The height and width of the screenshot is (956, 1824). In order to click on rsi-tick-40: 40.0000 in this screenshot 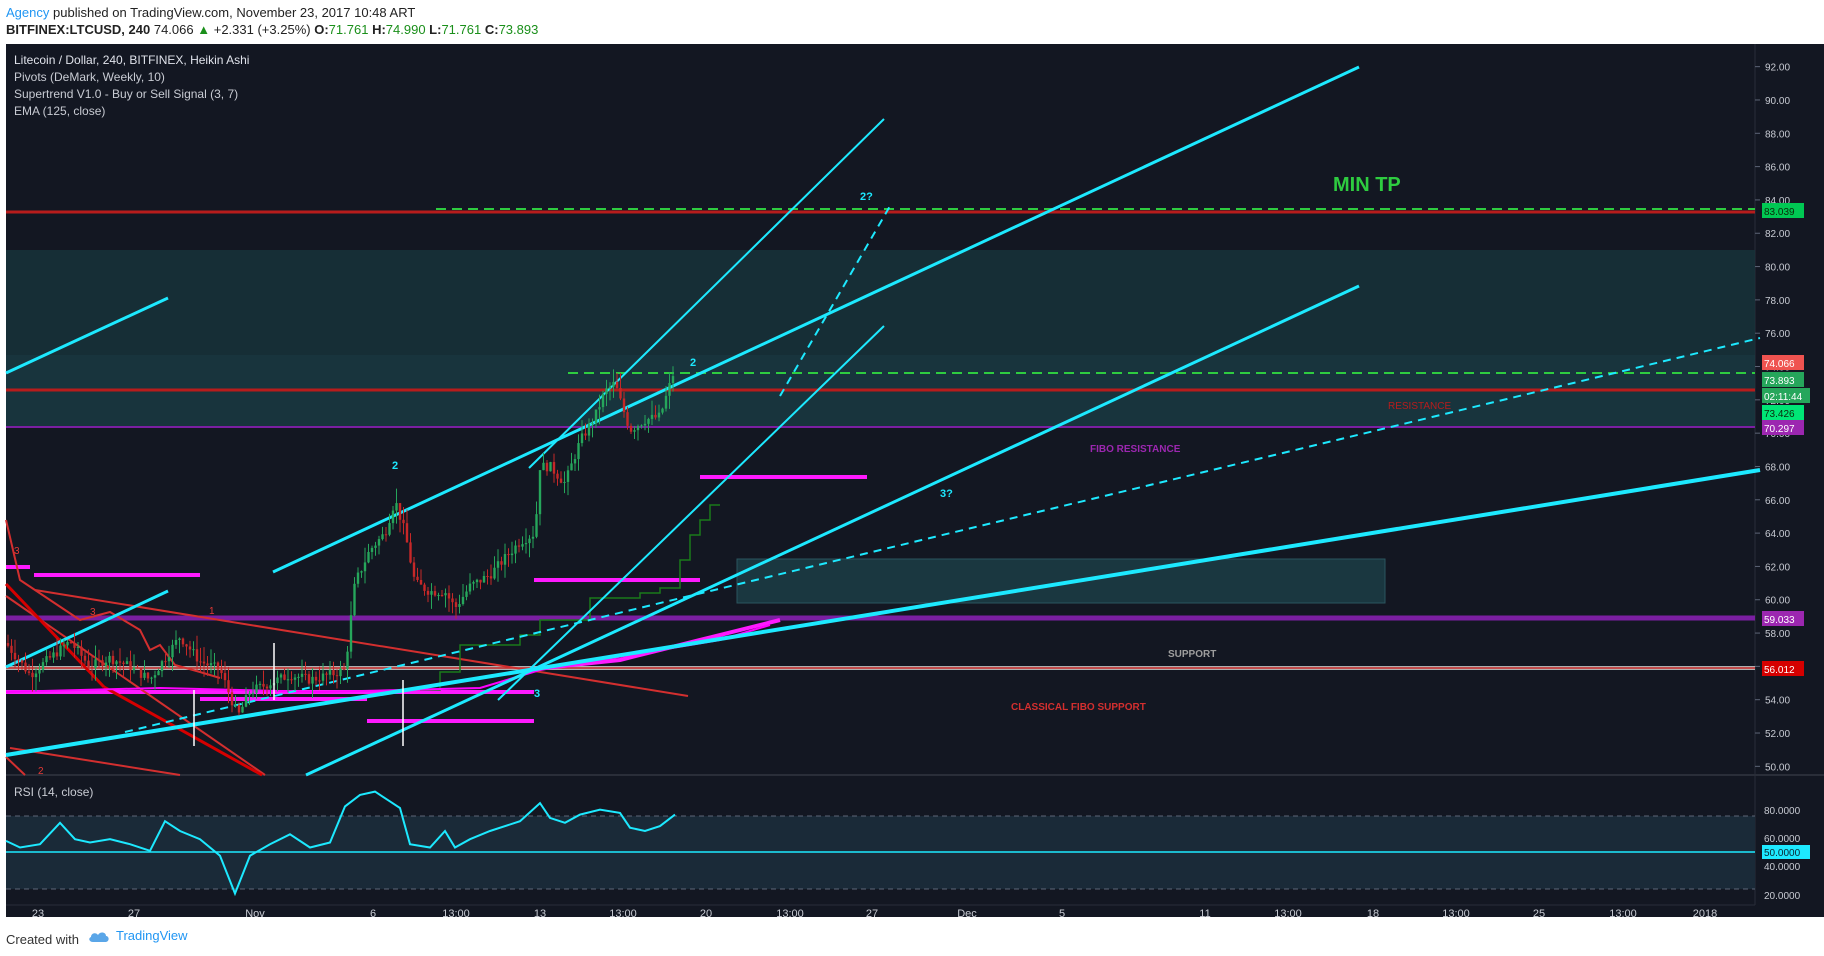, I will do `click(1782, 867)`.